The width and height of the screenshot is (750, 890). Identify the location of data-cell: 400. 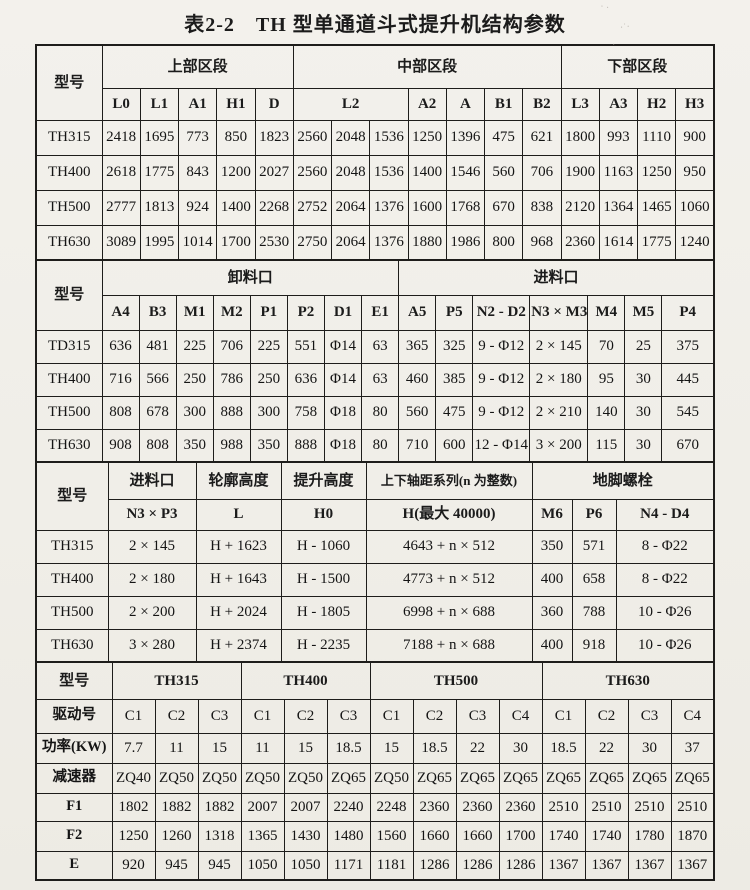
(552, 645).